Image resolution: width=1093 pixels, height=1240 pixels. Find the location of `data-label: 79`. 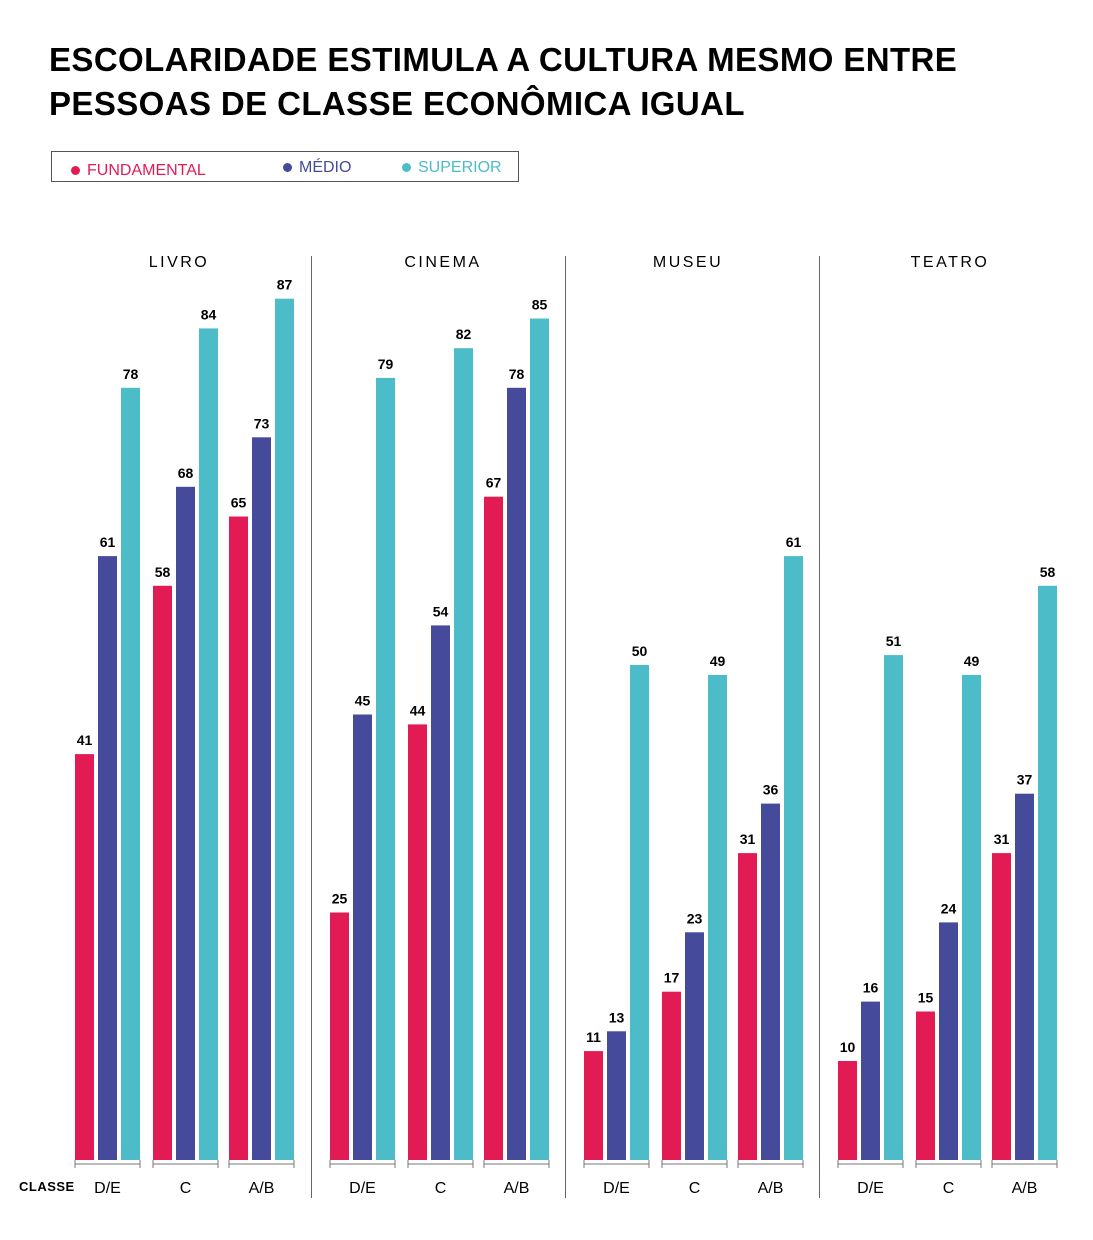

data-label: 79 is located at coordinates (386, 364).